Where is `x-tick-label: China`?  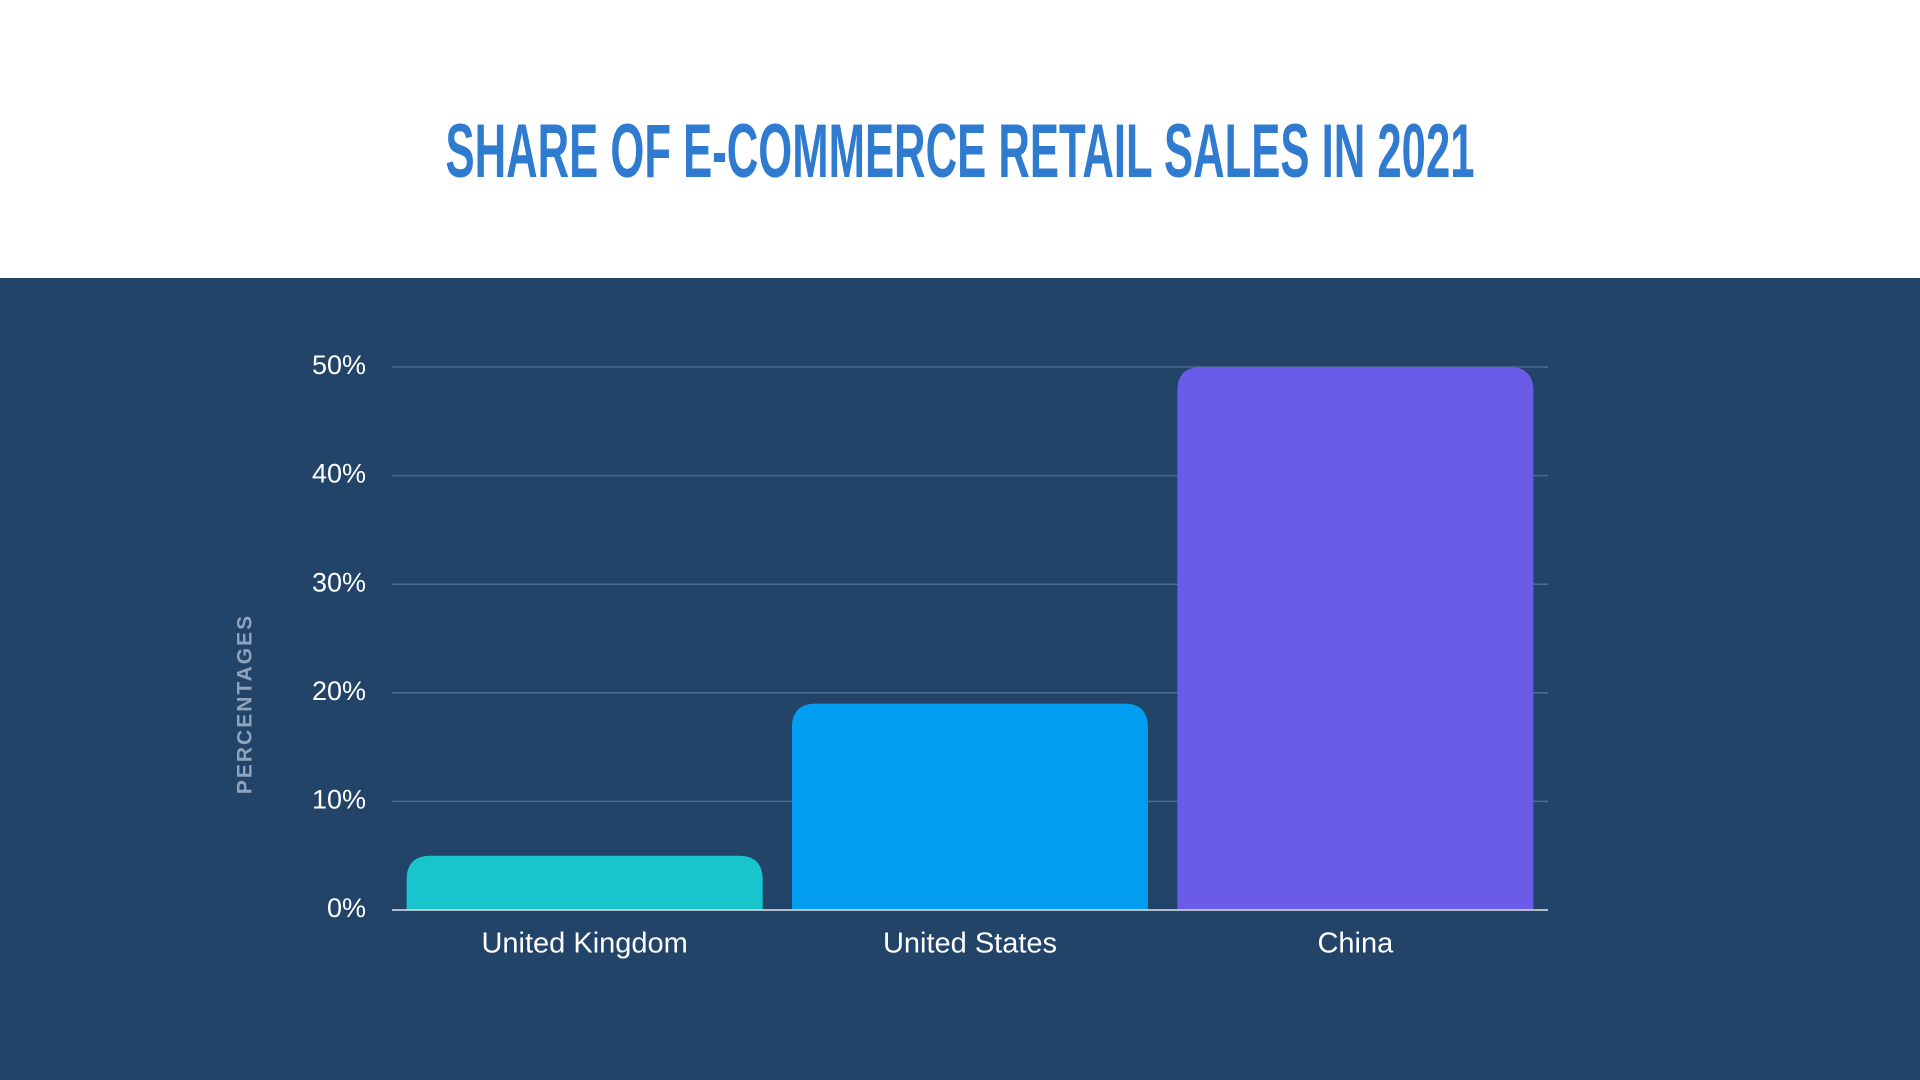
x-tick-label: China is located at coordinates (1355, 944).